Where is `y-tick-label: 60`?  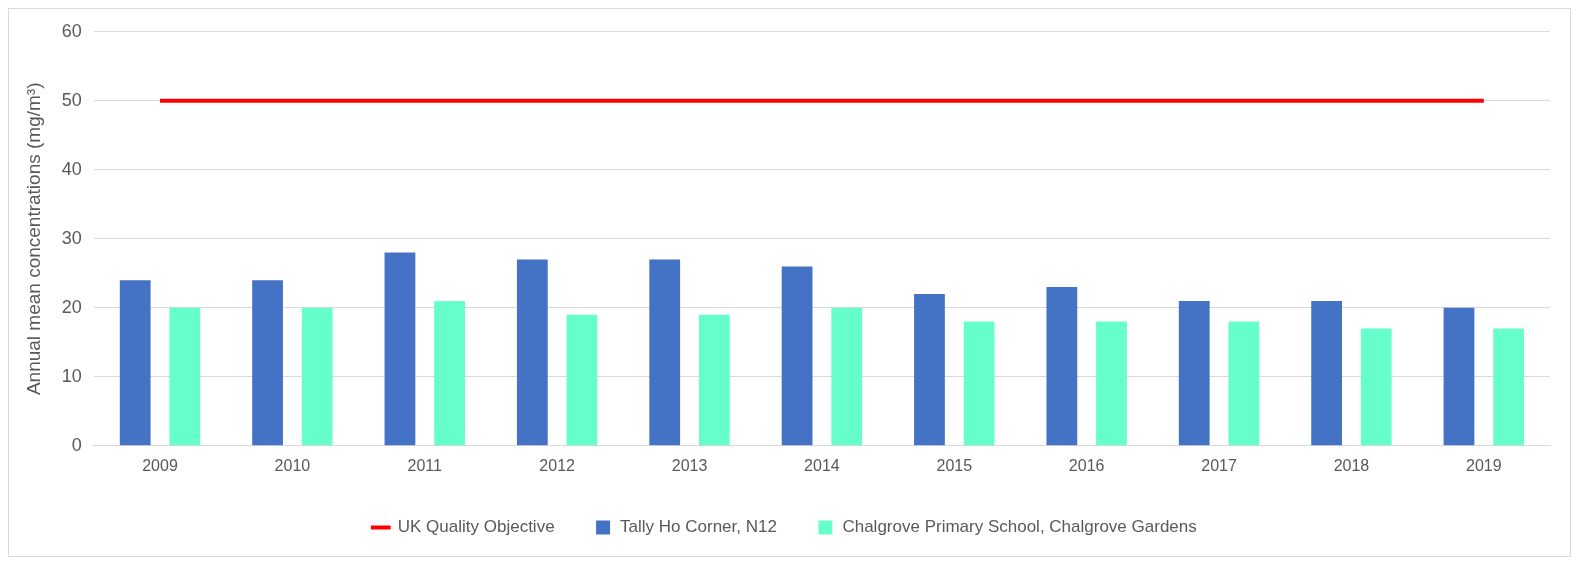 y-tick-label: 60 is located at coordinates (71, 30).